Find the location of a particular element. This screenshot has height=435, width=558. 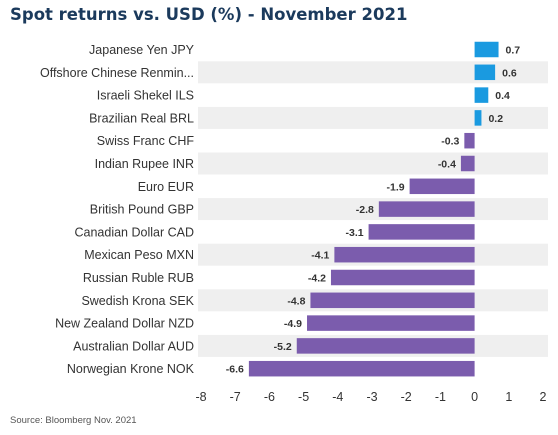

value-label: -6.6 is located at coordinates (235, 370).